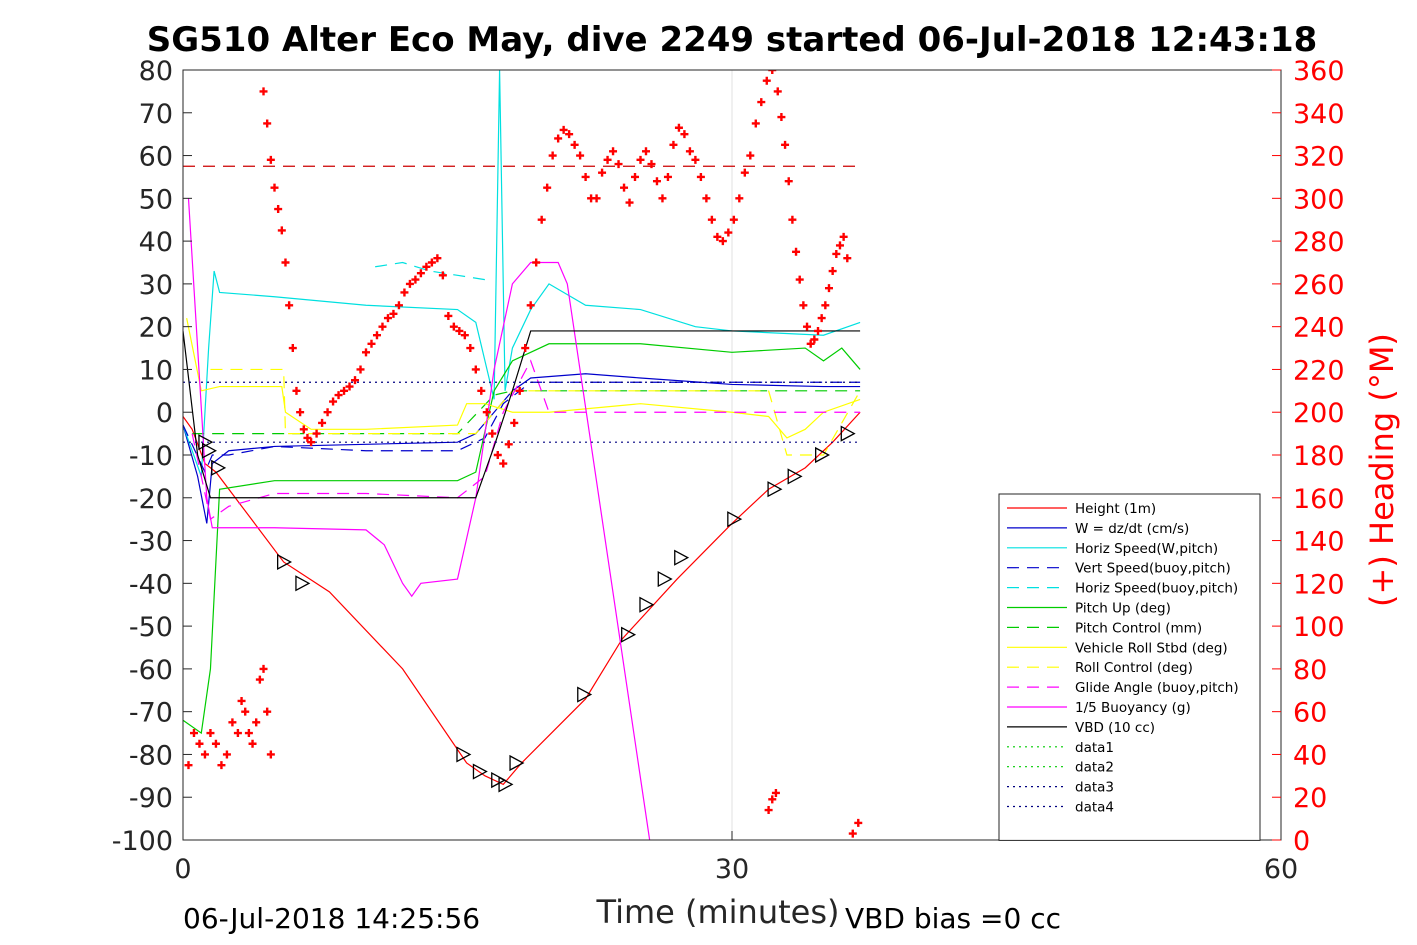 This screenshot has width=1417, height=945. I want to click on y-tick-label: 60, so click(156, 157).